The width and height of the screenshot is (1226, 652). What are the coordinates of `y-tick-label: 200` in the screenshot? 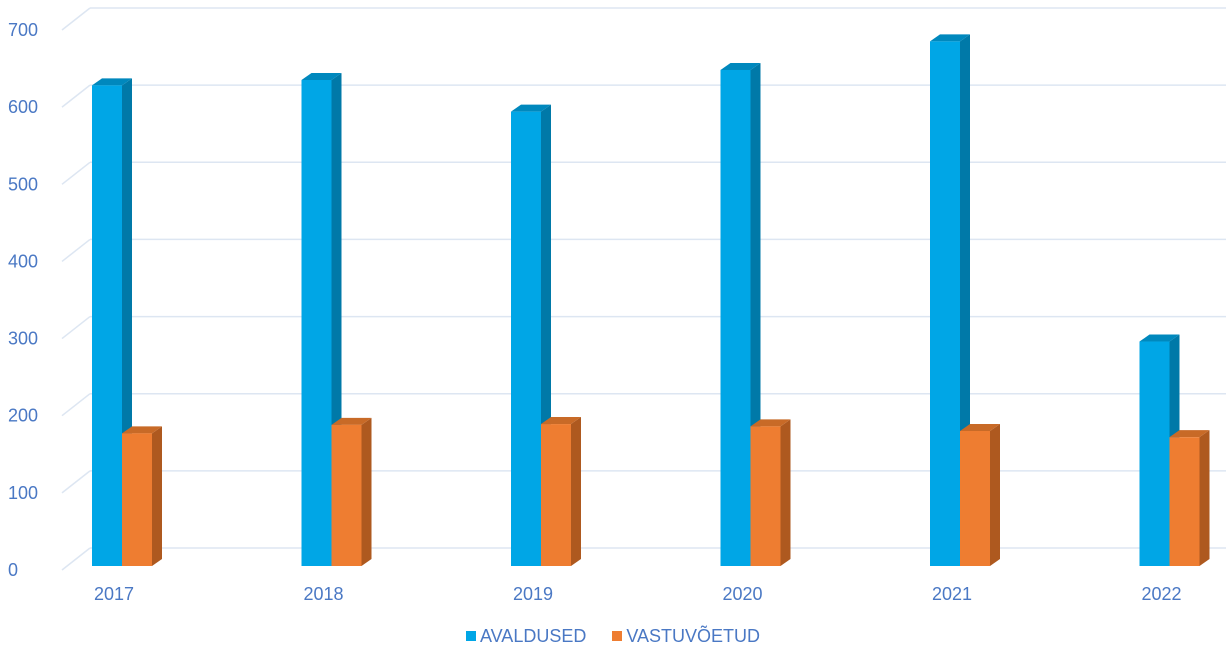 It's located at (23, 416).